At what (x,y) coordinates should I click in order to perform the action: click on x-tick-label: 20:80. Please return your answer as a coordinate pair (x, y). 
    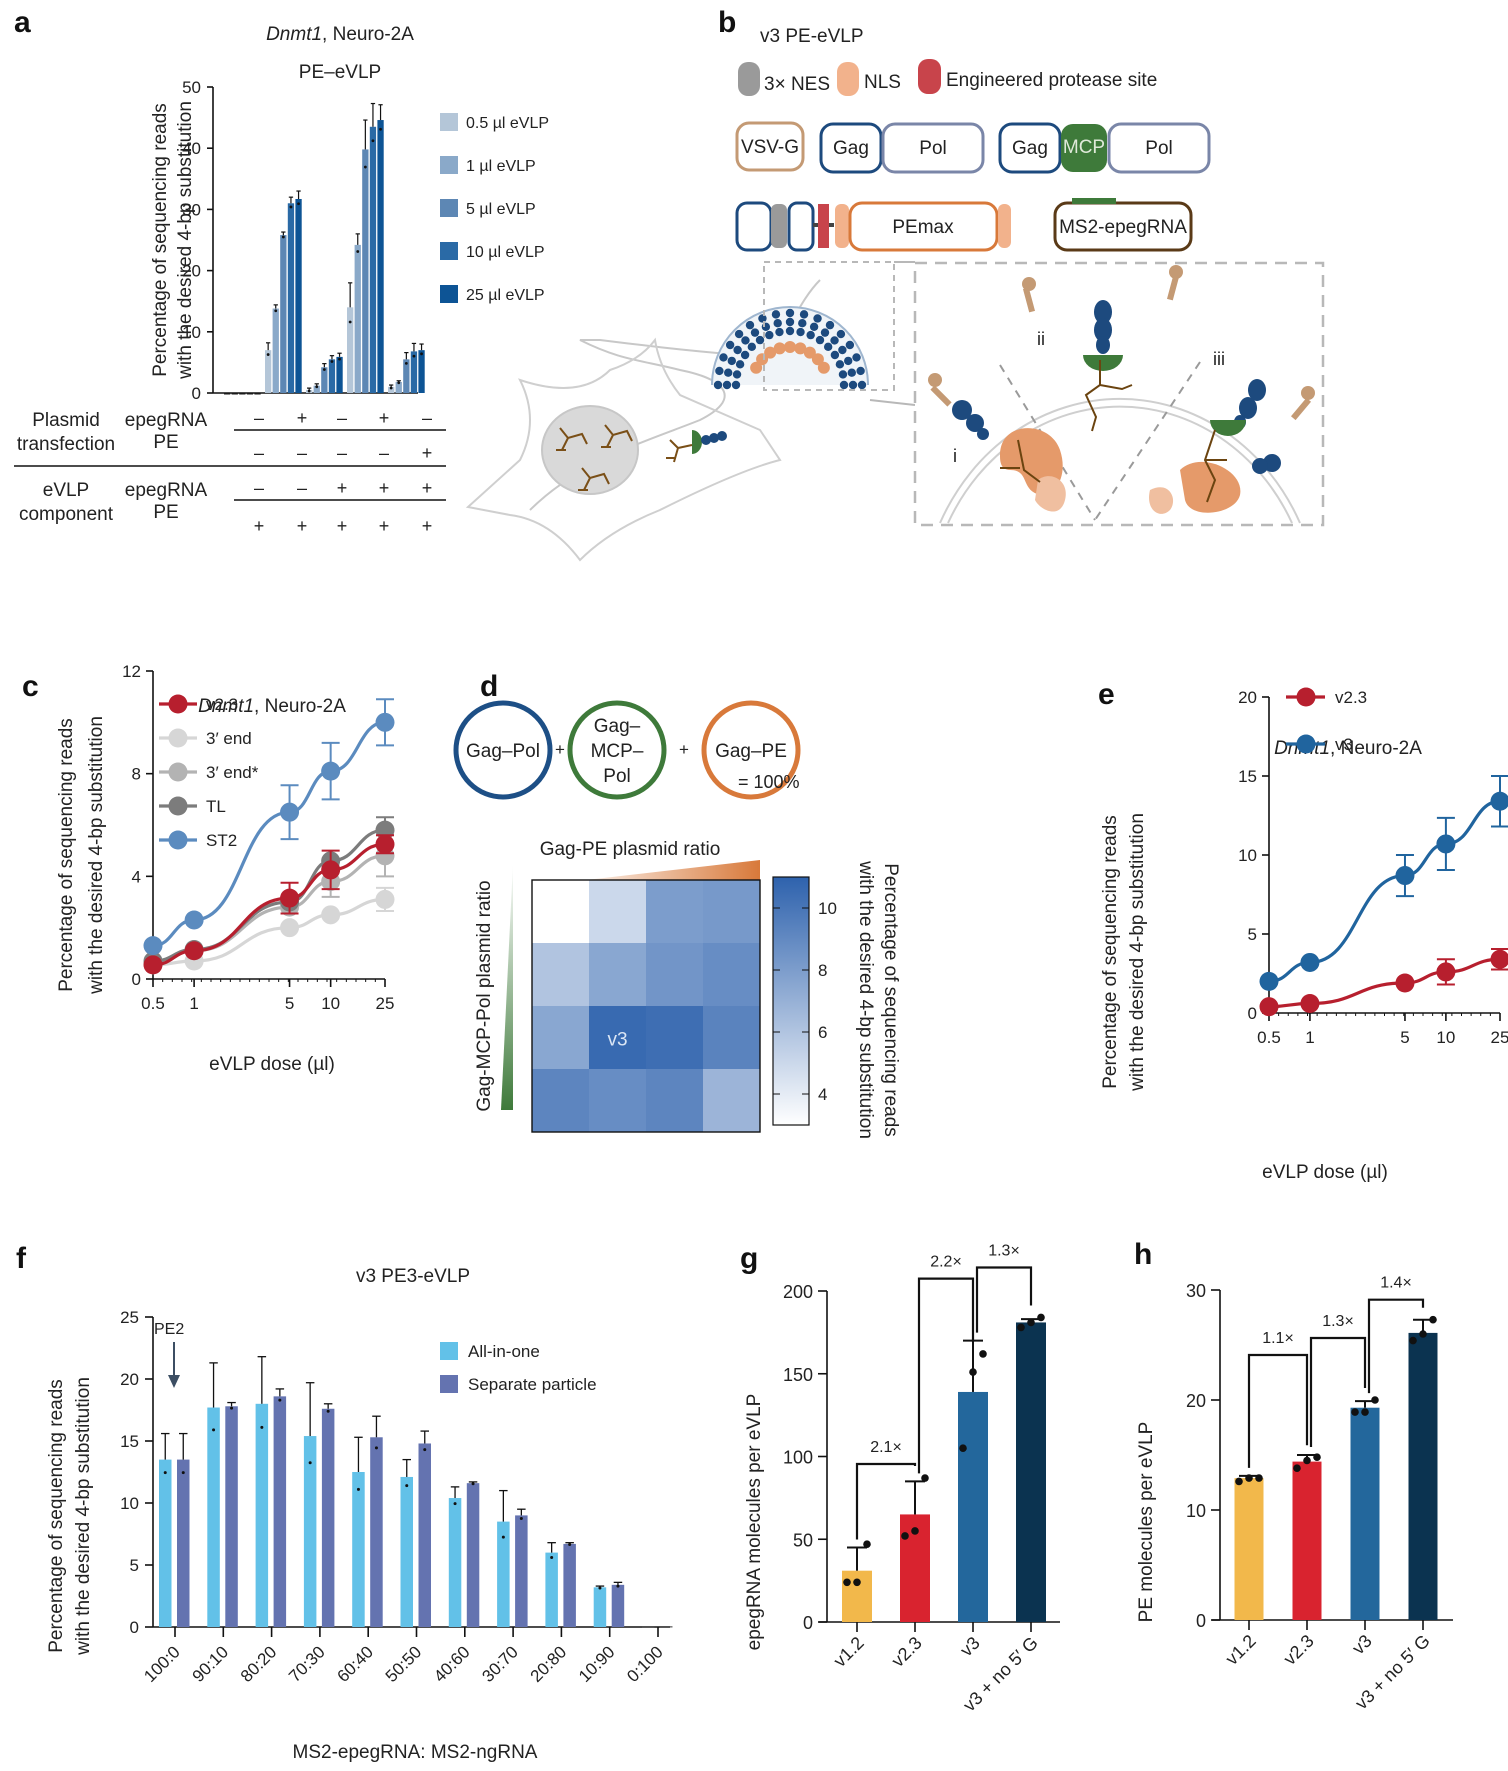
    Looking at the image, I should click on (549, 1664).